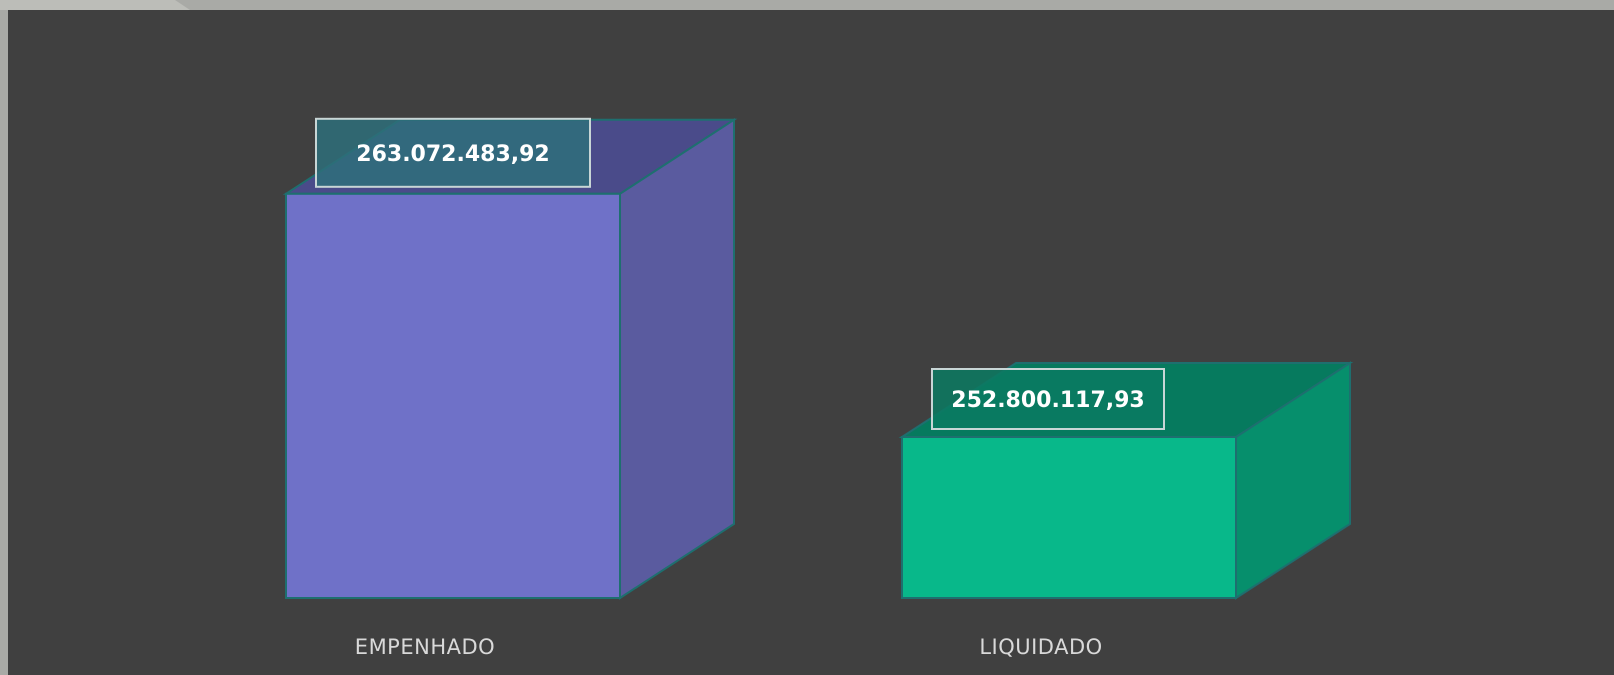 The height and width of the screenshot is (675, 1614). I want to click on category-tick-label: LIQUIDADO, so click(1040, 647).